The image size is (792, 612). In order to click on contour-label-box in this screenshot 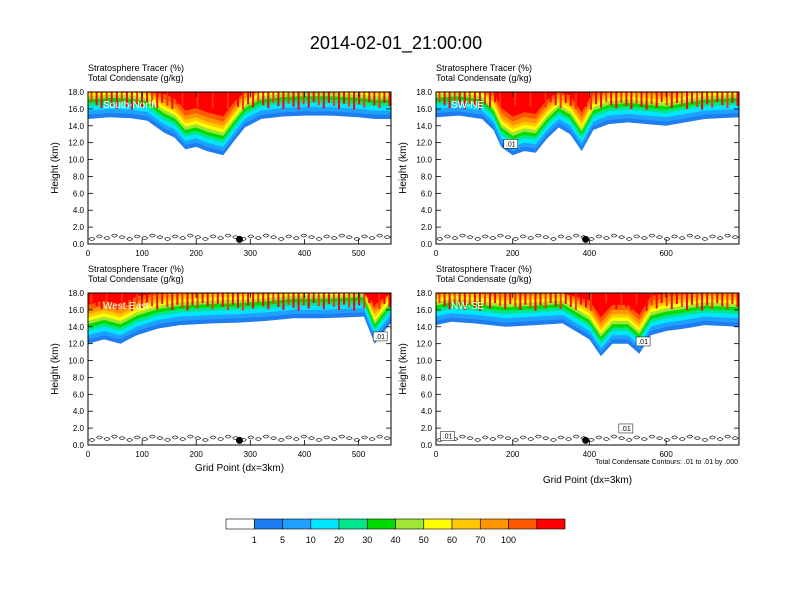, I will do `click(380, 336)`.